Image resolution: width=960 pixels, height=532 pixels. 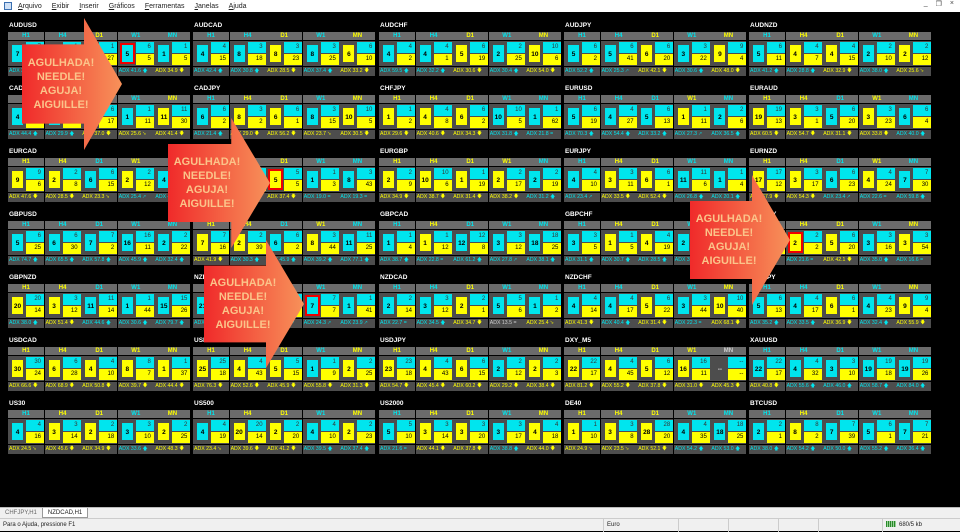 What do you see at coordinates (776, 311) in the screenshot?
I see `lower-value: 13` at bounding box center [776, 311].